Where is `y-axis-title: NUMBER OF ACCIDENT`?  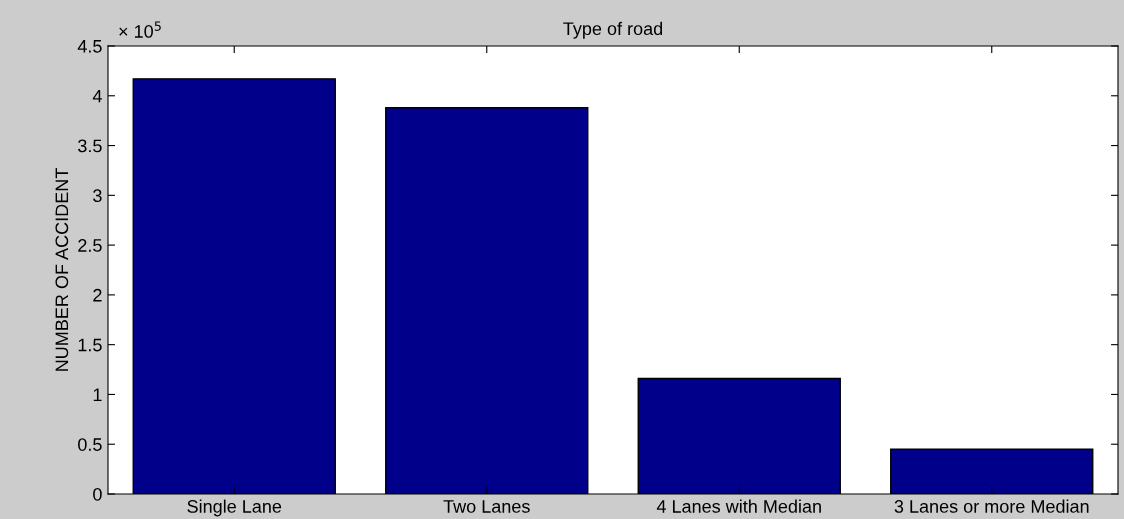 y-axis-title: NUMBER OF ACCIDENT is located at coordinates (62, 269).